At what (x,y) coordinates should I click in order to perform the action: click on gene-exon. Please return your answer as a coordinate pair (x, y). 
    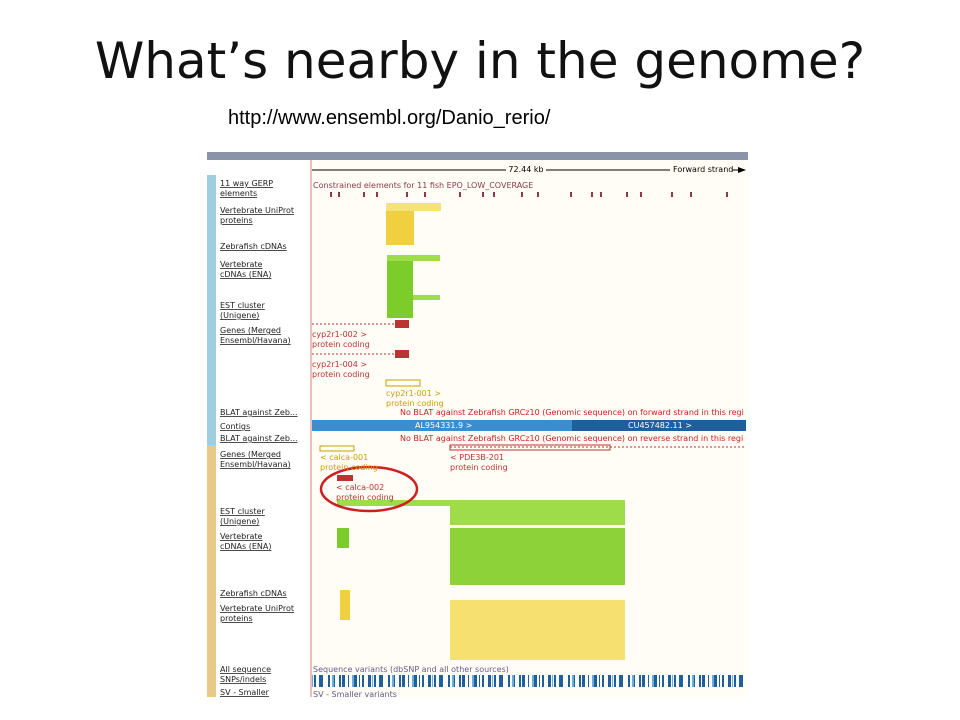
    Looking at the image, I should click on (345, 478).